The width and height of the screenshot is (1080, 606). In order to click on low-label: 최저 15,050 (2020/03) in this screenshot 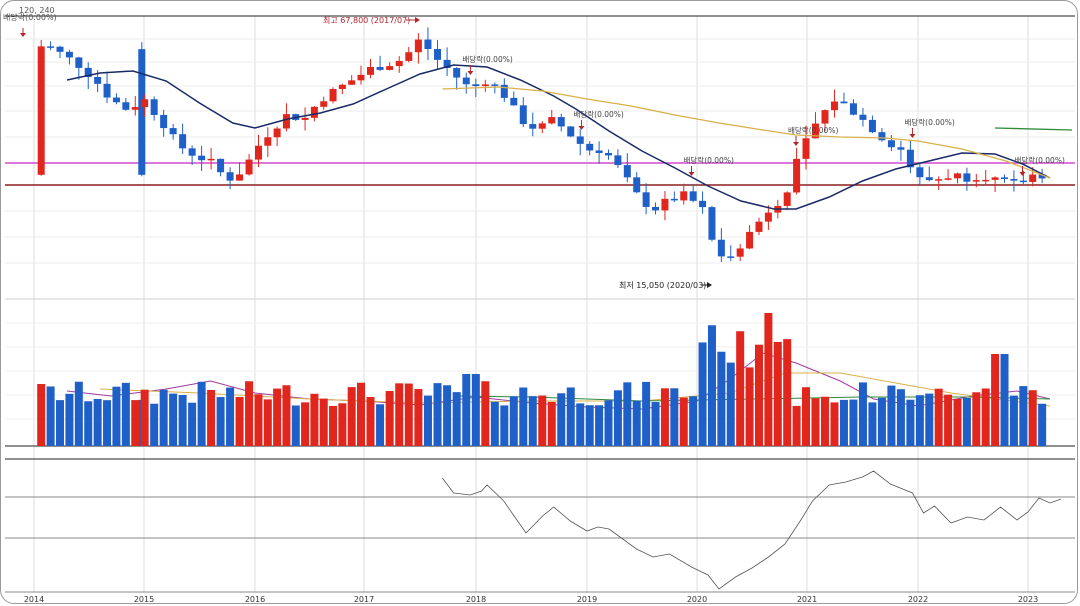, I will do `click(662, 285)`.